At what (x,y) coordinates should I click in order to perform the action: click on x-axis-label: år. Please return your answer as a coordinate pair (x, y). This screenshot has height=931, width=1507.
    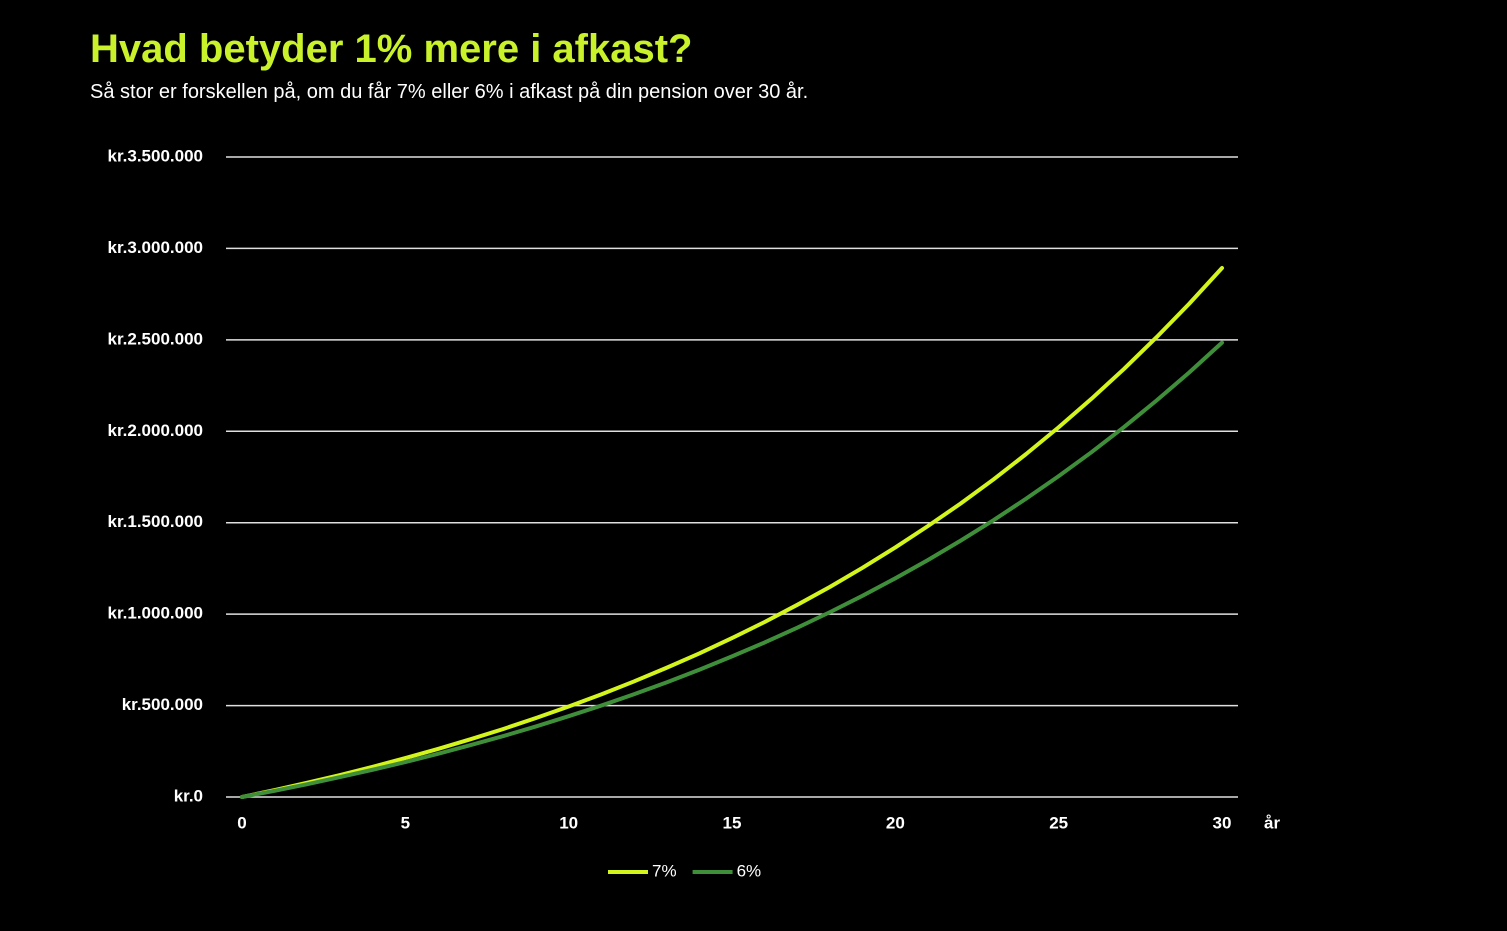
    Looking at the image, I should click on (1272, 822).